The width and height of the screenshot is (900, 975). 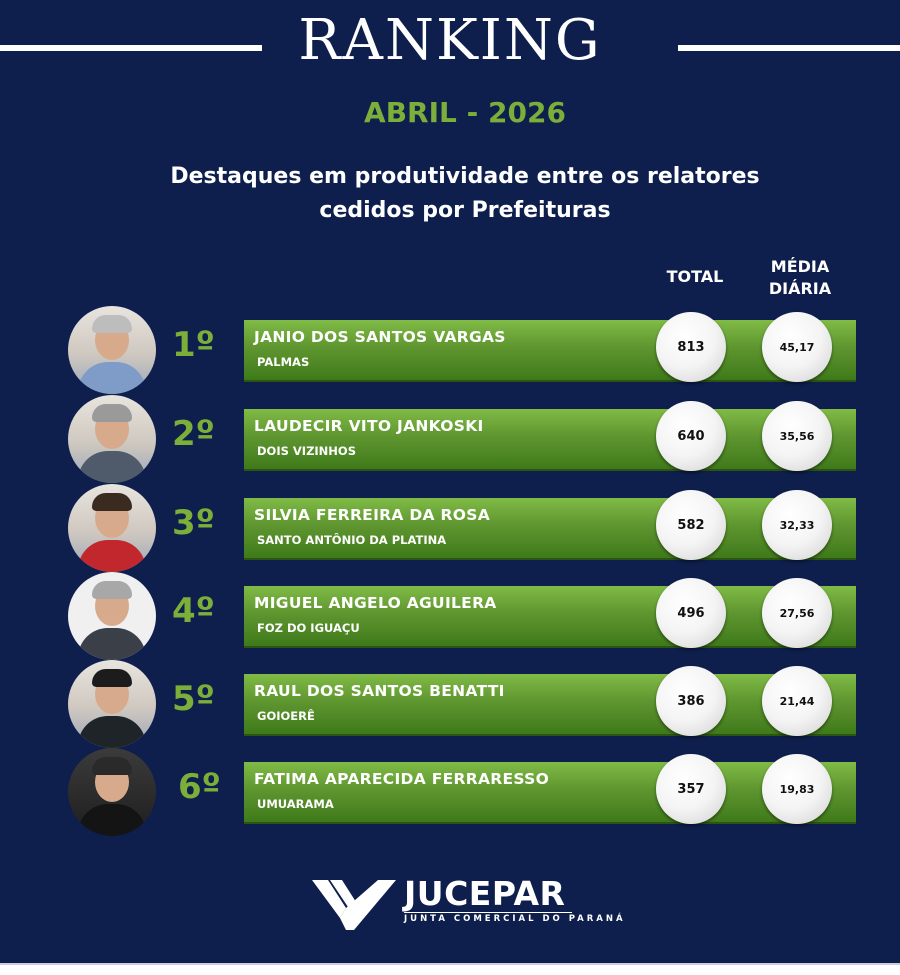 What do you see at coordinates (465, 210) in the screenshot?
I see `subtitle-line-2: cedidos por Prefeituras` at bounding box center [465, 210].